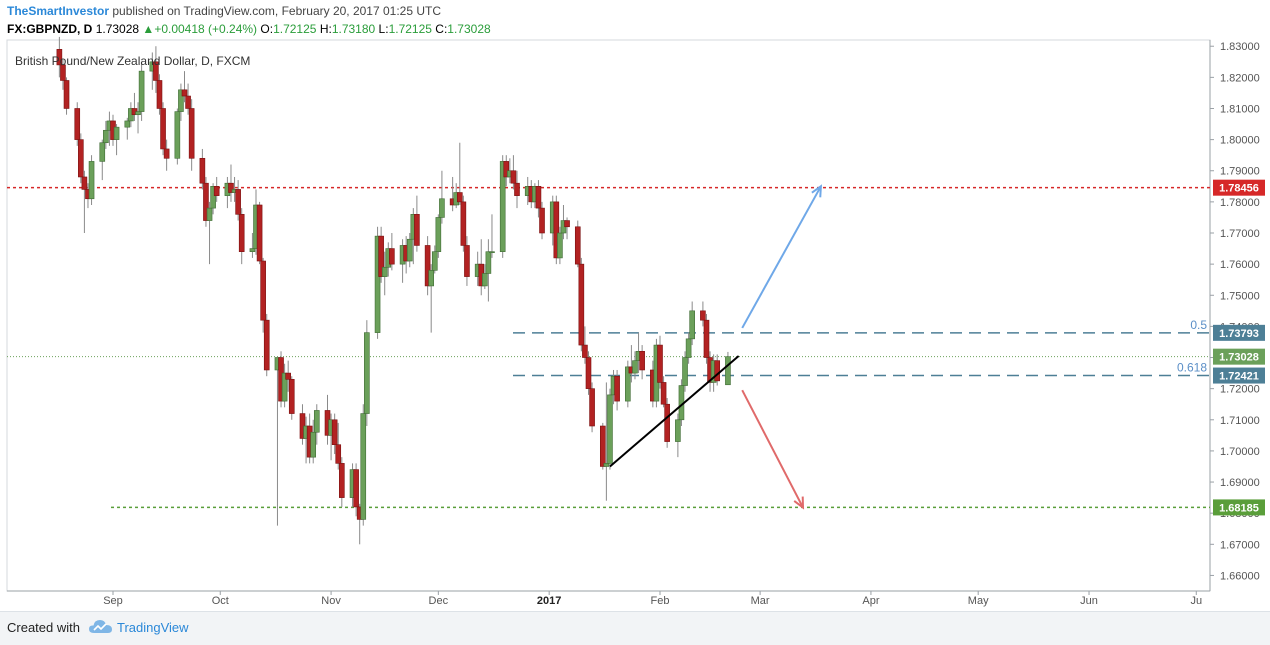 The width and height of the screenshot is (1270, 645). I want to click on up-arrow-icon: ▲, so click(148, 29).